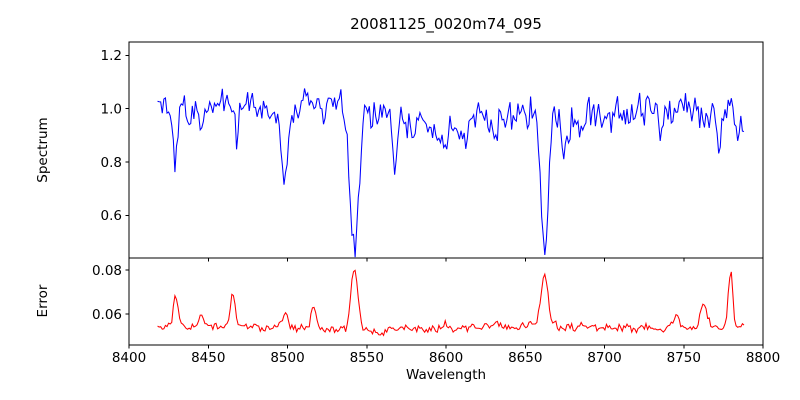 The width and height of the screenshot is (800, 400). I want to click on y-tick-label: 1.0, so click(111, 109).